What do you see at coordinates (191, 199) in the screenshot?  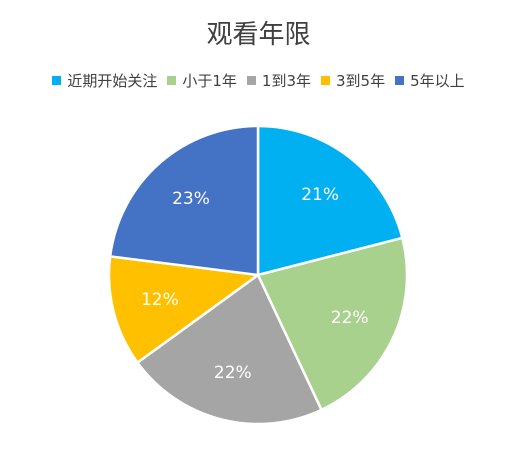 I see `data-label: 23%` at bounding box center [191, 199].